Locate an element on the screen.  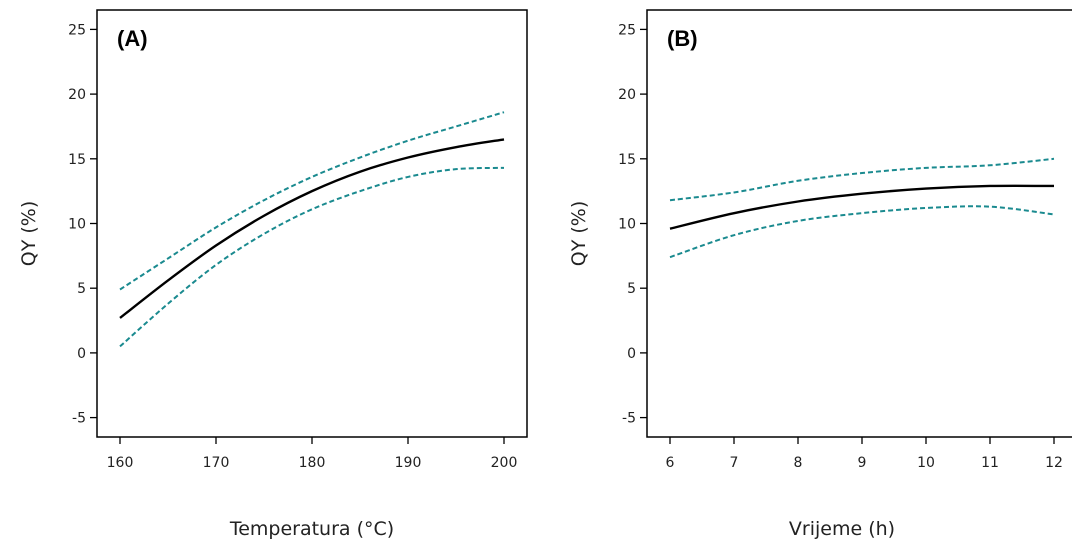
x-axis-title: Vrijeme (h) is located at coordinates (842, 529).